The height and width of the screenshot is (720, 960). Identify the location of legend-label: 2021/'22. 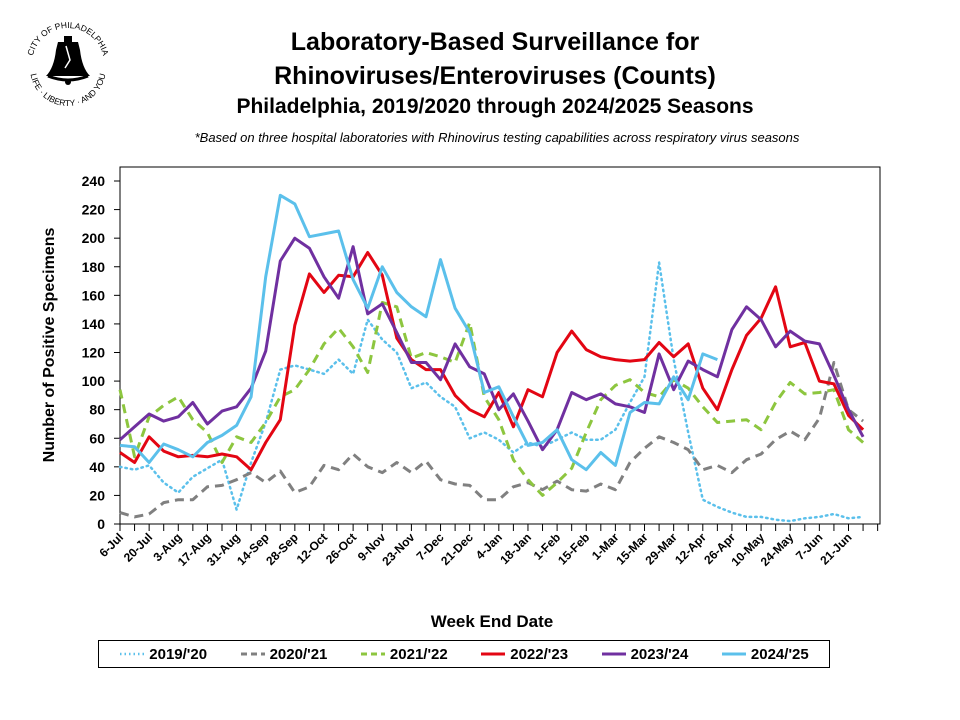
(418, 654).